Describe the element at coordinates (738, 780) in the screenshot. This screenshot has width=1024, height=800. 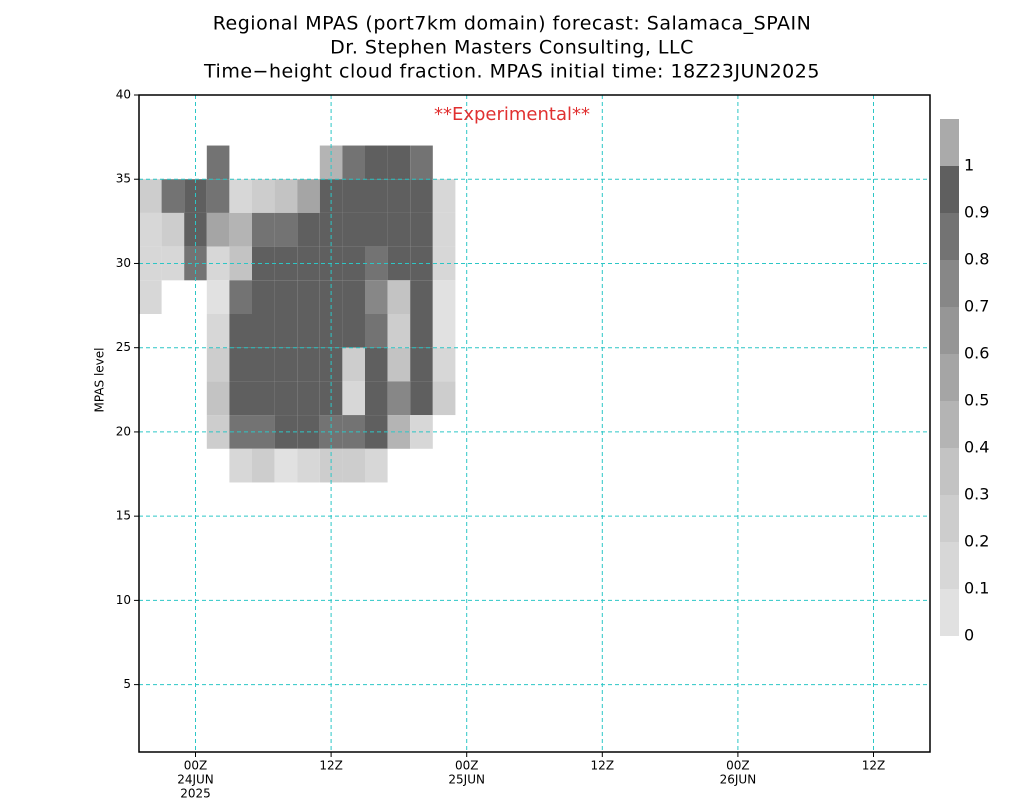
I see `x-tick-label: 26JUN` at that location.